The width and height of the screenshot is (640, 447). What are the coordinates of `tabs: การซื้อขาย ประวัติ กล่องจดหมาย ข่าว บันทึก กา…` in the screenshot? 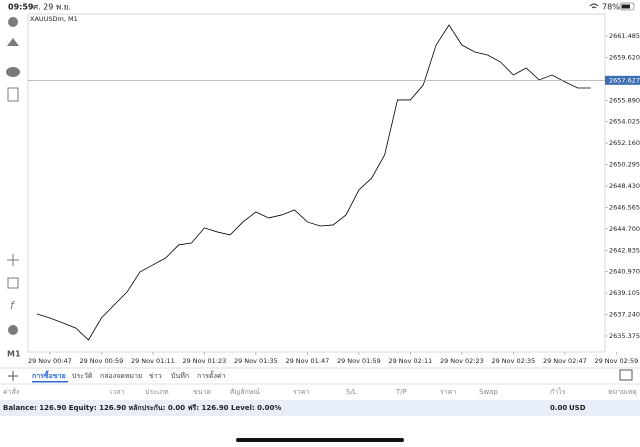 It's located at (129, 376).